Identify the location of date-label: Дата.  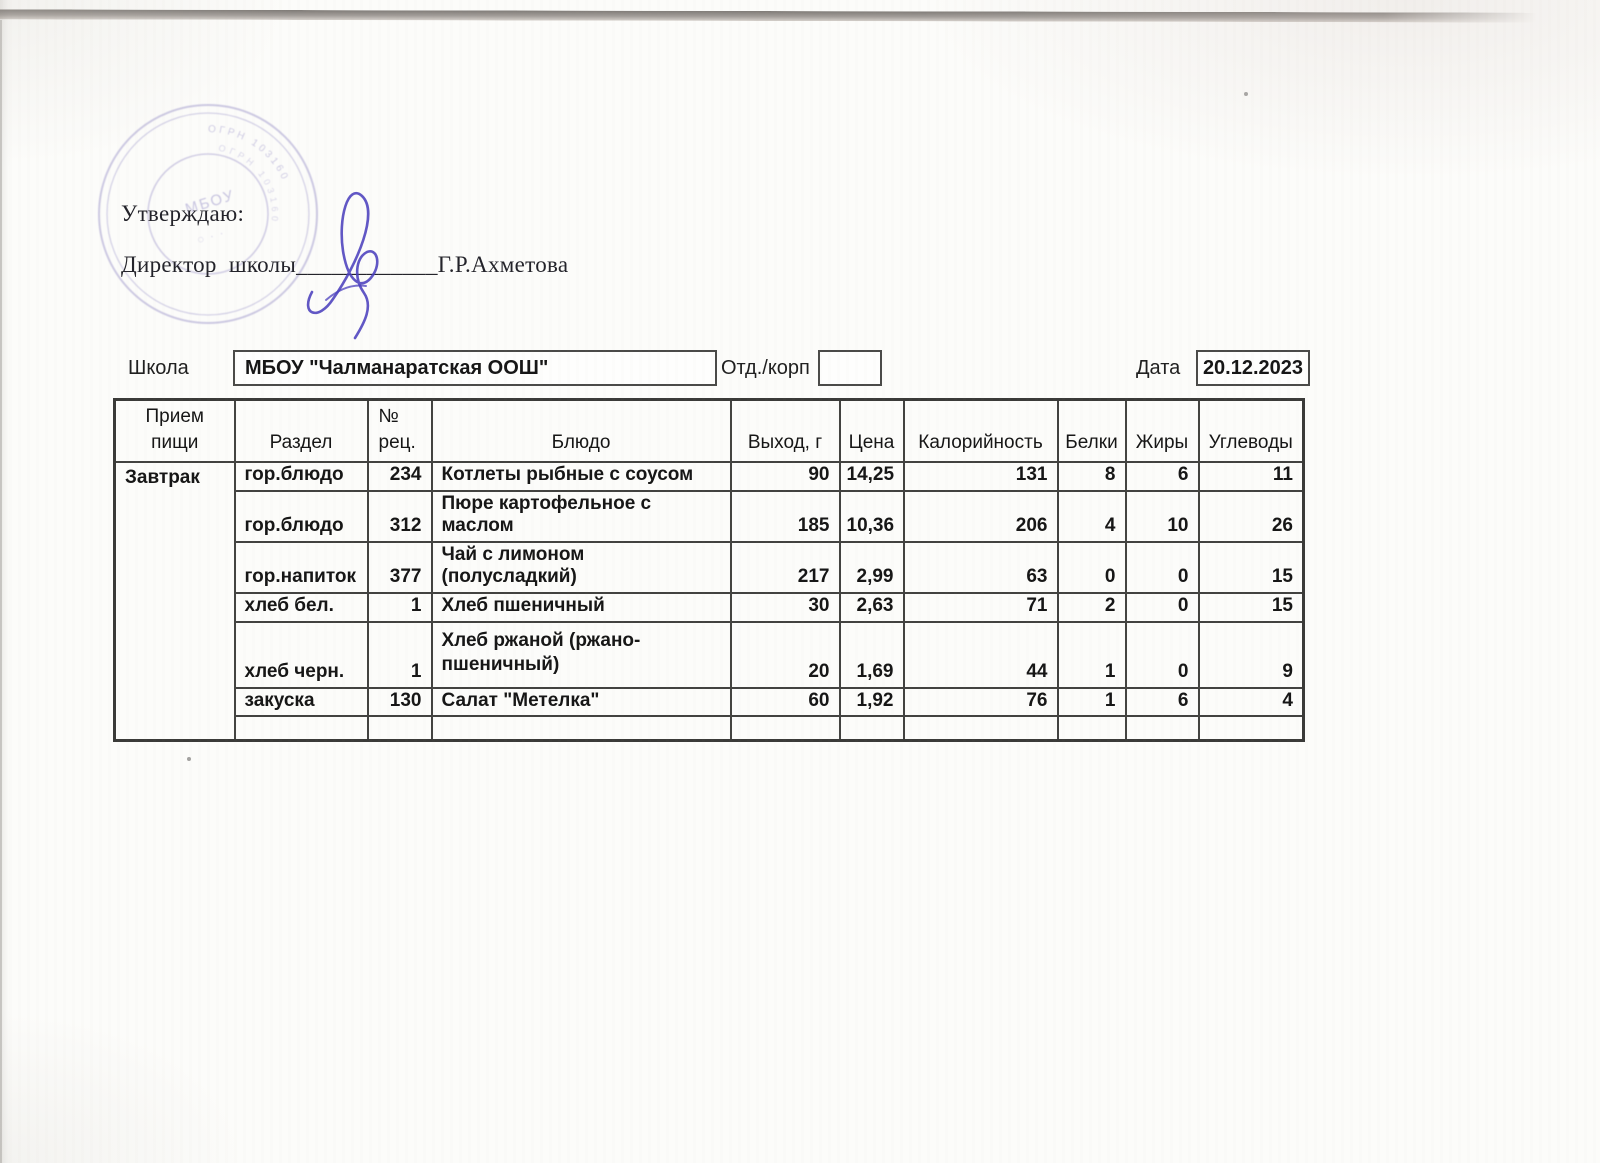
(1158, 368).